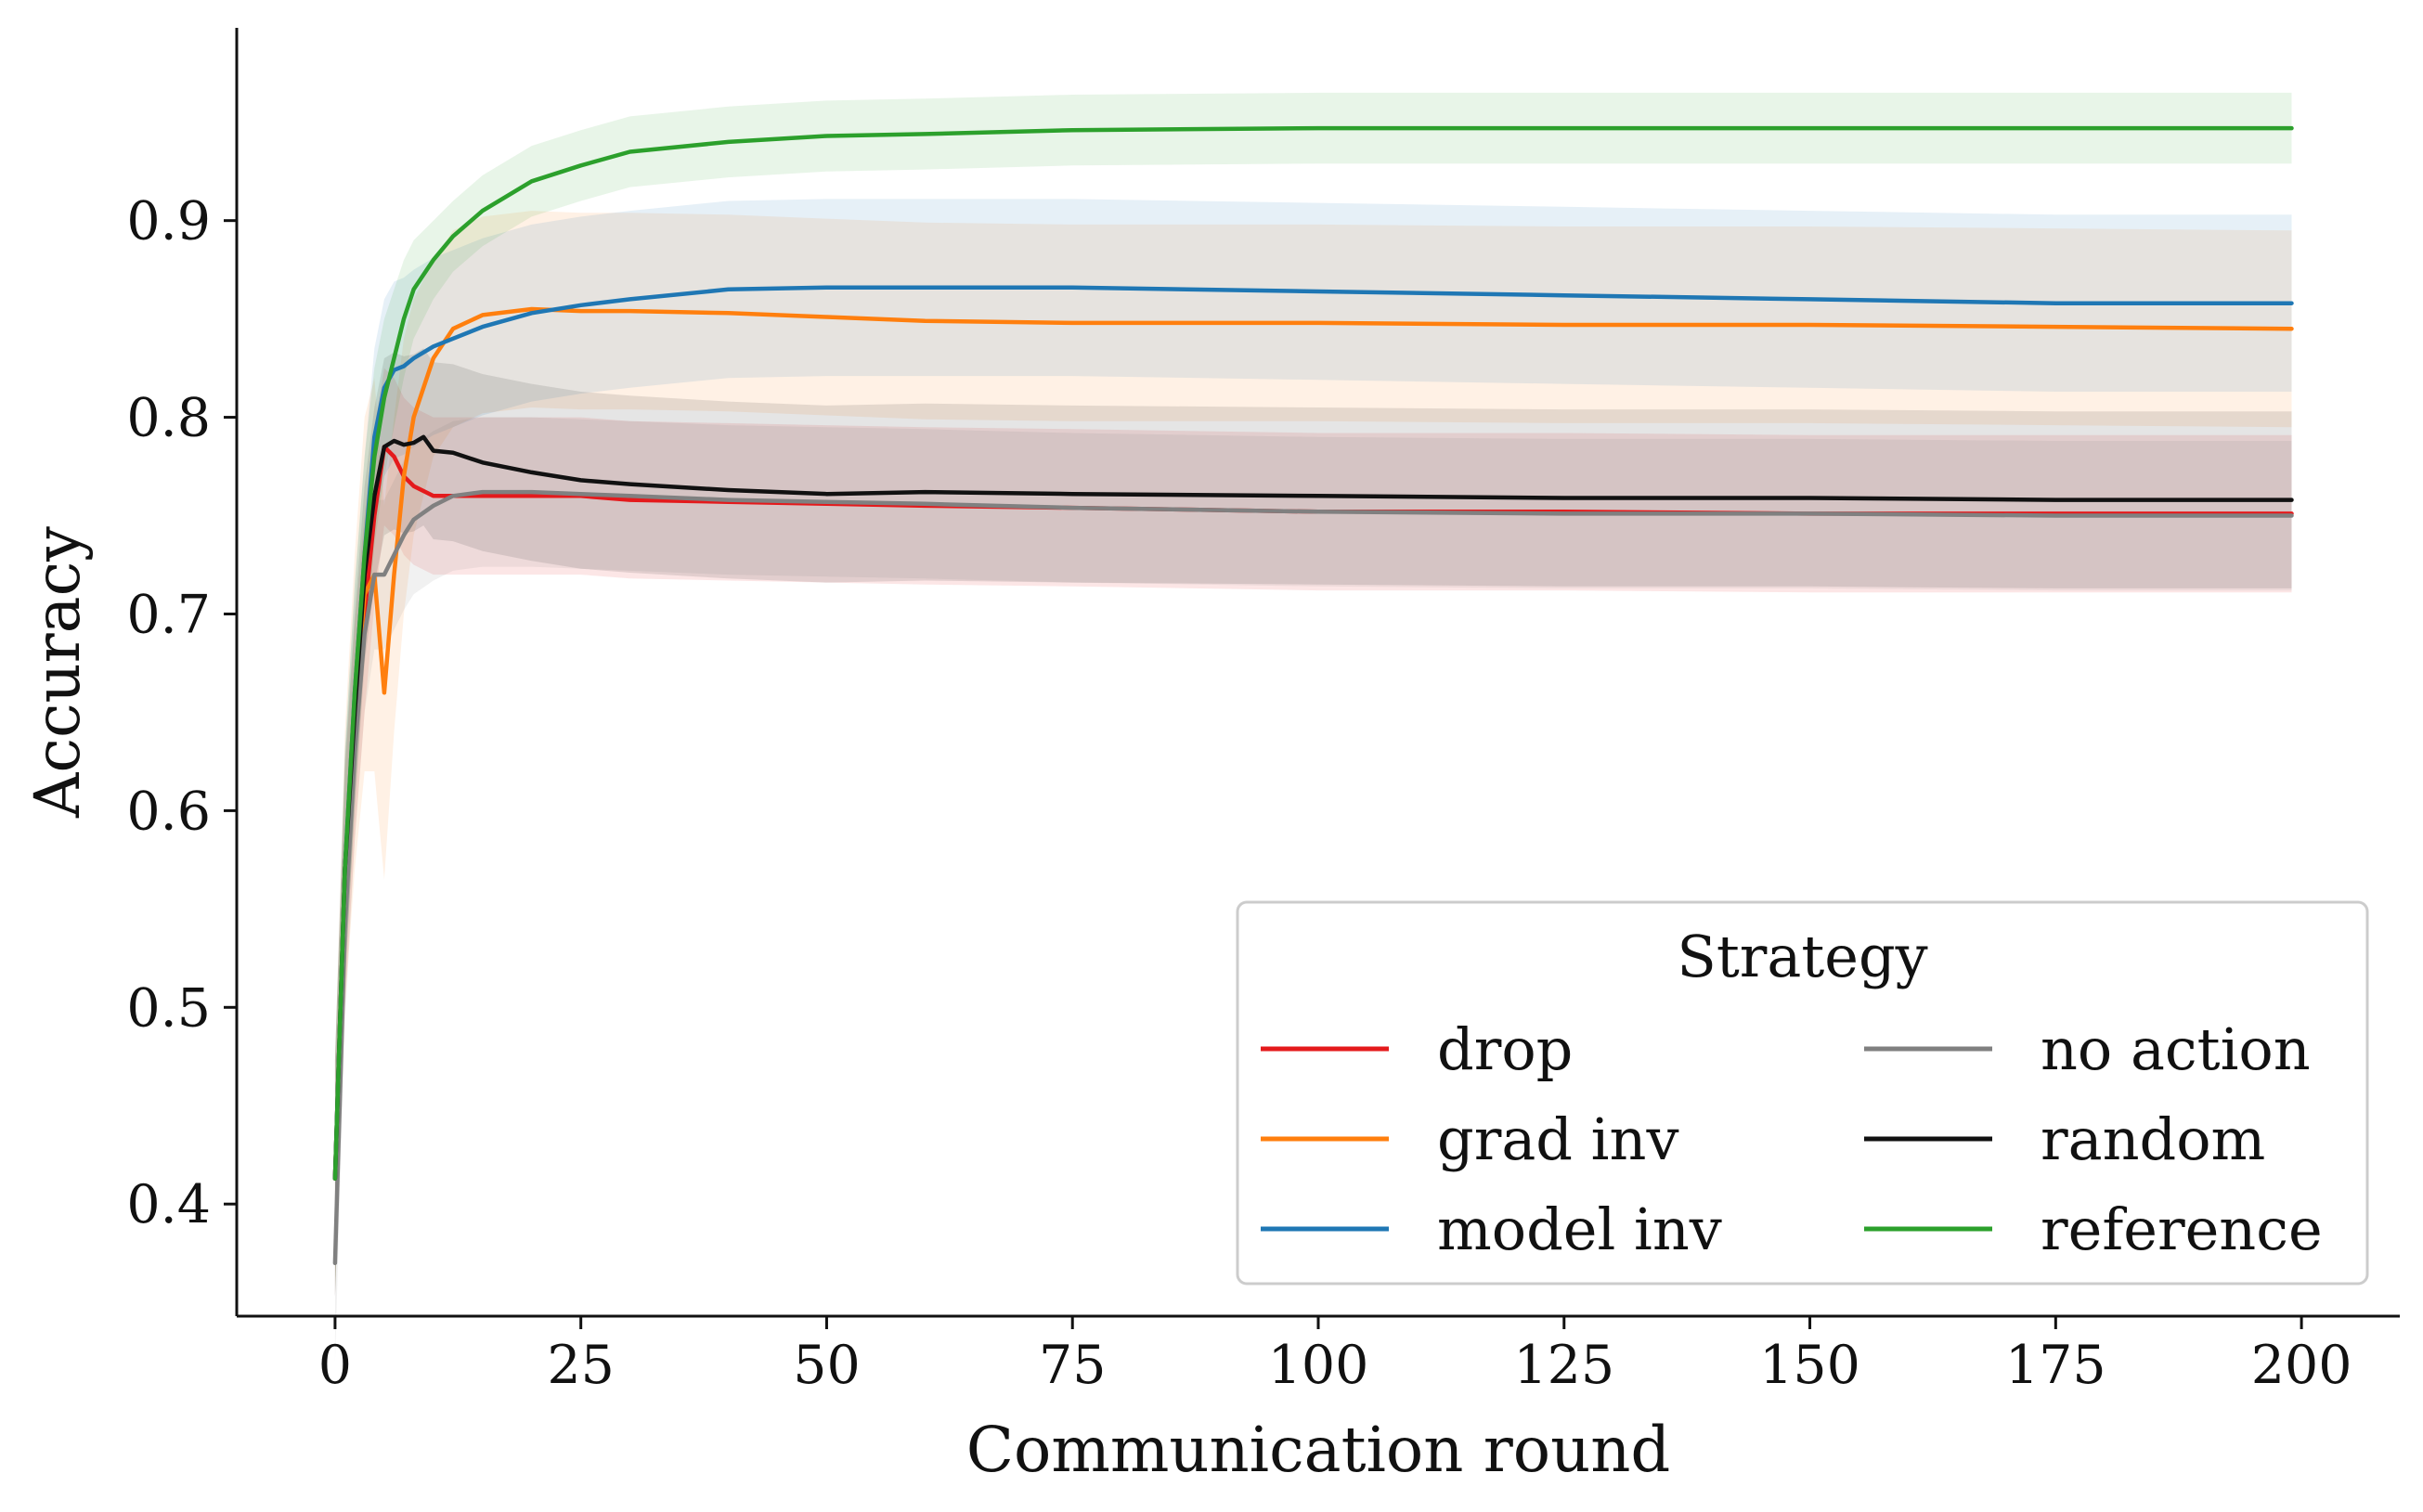  What do you see at coordinates (2182, 1229) in the screenshot?
I see `legend-label: reference` at bounding box center [2182, 1229].